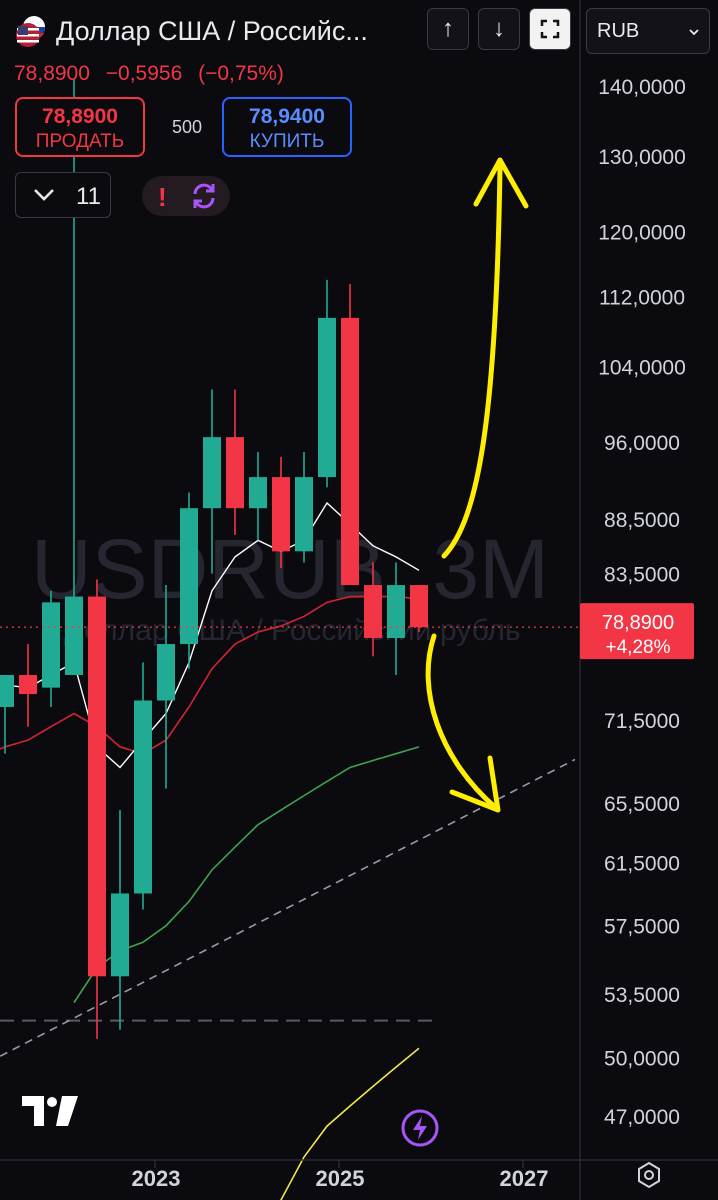 This screenshot has height=1200, width=718. I want to click on currency-select-value: RUB, so click(618, 31).